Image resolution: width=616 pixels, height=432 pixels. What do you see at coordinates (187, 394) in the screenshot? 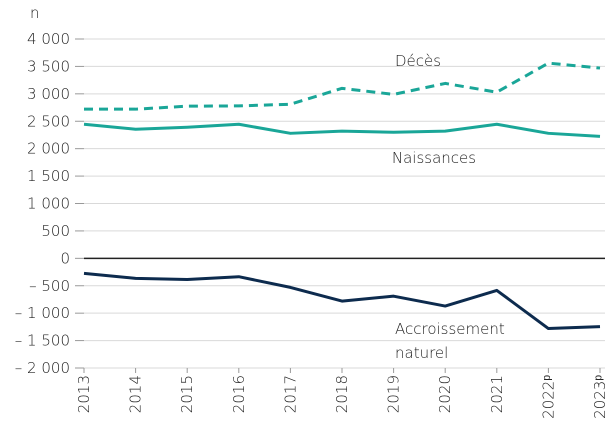
I see `x-tick-label: 2015` at bounding box center [187, 394].